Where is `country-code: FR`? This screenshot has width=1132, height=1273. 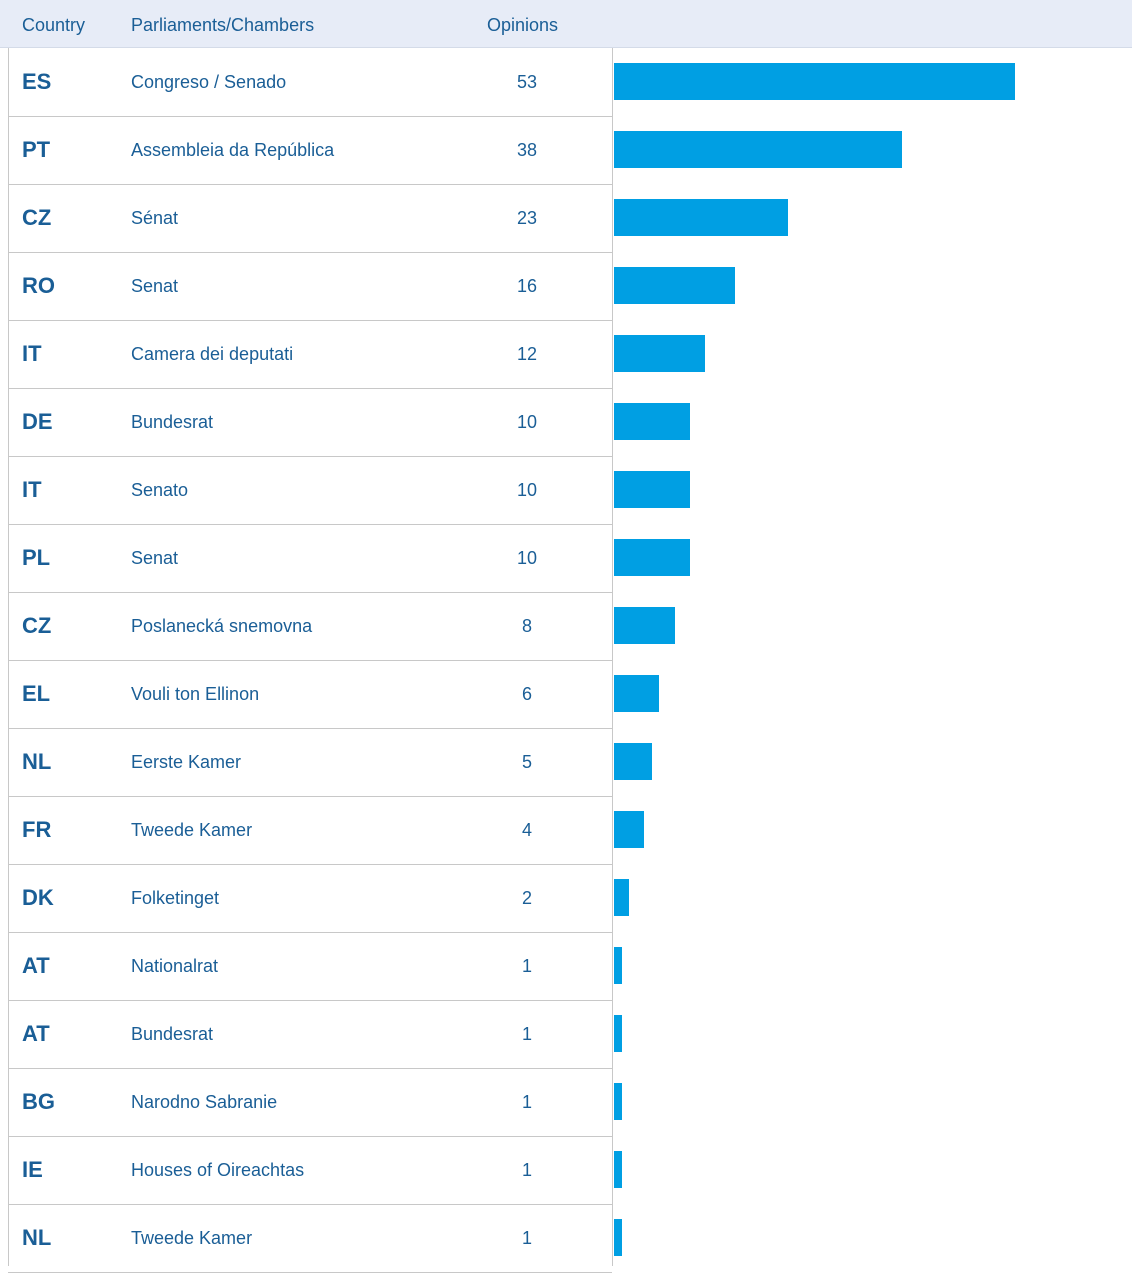
country-code: FR is located at coordinates (37, 829).